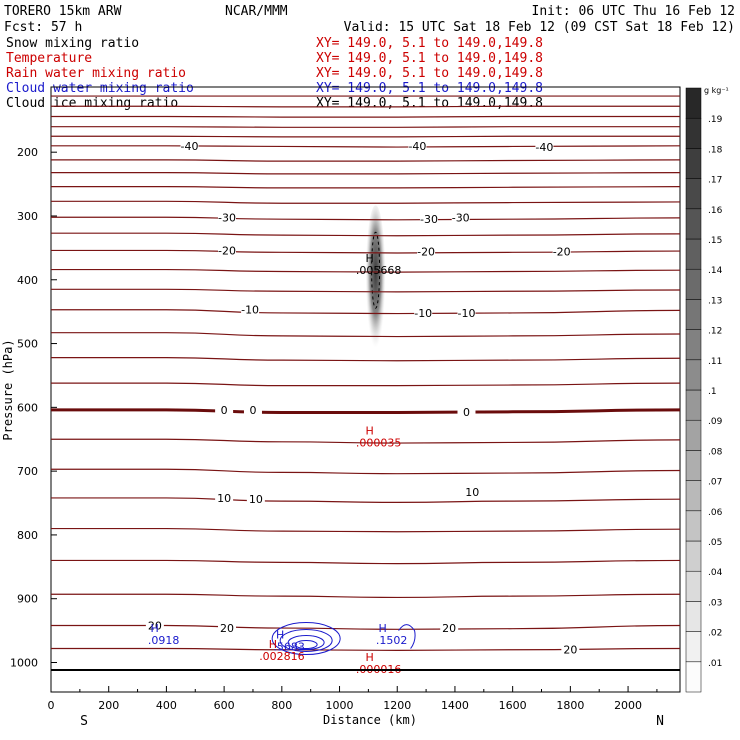 This screenshot has height=740, width=740. Describe the element at coordinates (27, 407) in the screenshot. I see `y-tick-label: 600` at that location.